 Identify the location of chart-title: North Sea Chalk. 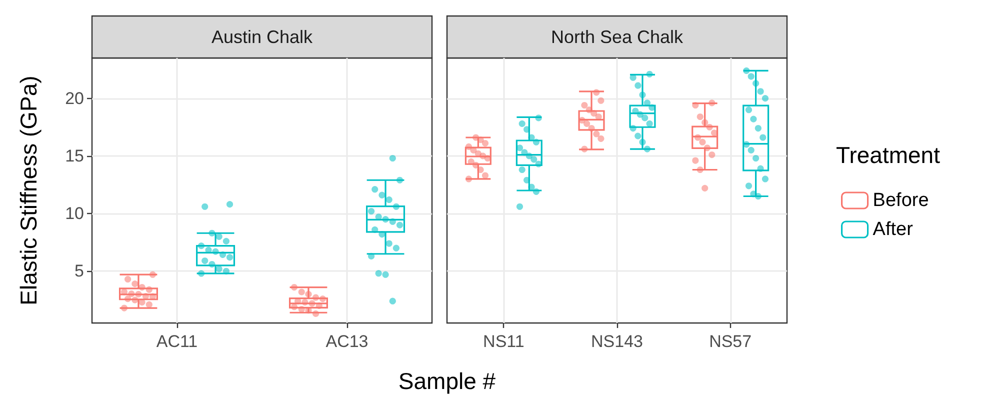
(617, 37).